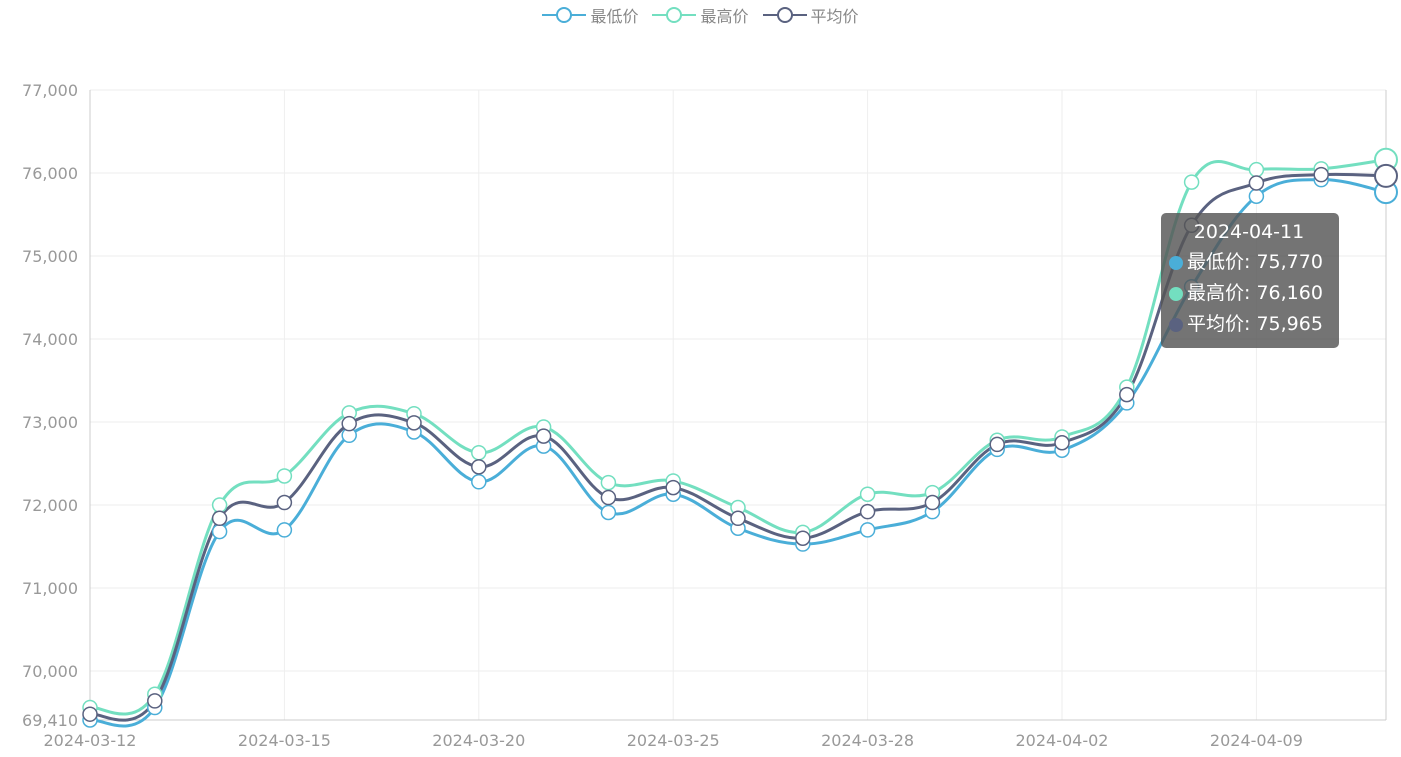 The image size is (1401, 757). What do you see at coordinates (1255, 293) in the screenshot?
I see `tooltip-text-max: 最高价: 76,160` at bounding box center [1255, 293].